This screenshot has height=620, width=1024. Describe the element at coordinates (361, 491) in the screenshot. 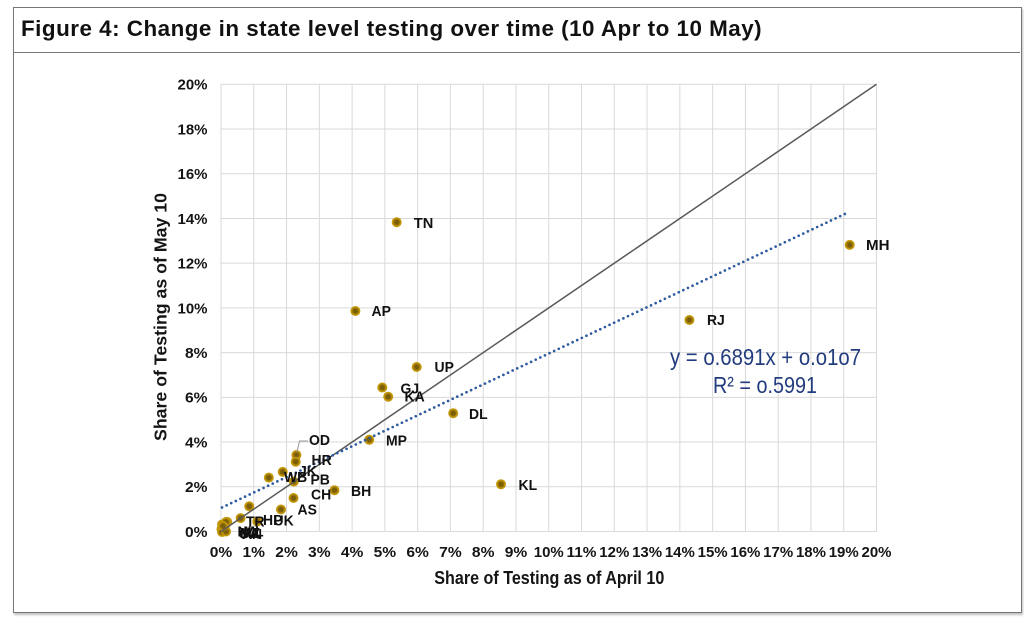

I see `svg-text: BH` at that location.